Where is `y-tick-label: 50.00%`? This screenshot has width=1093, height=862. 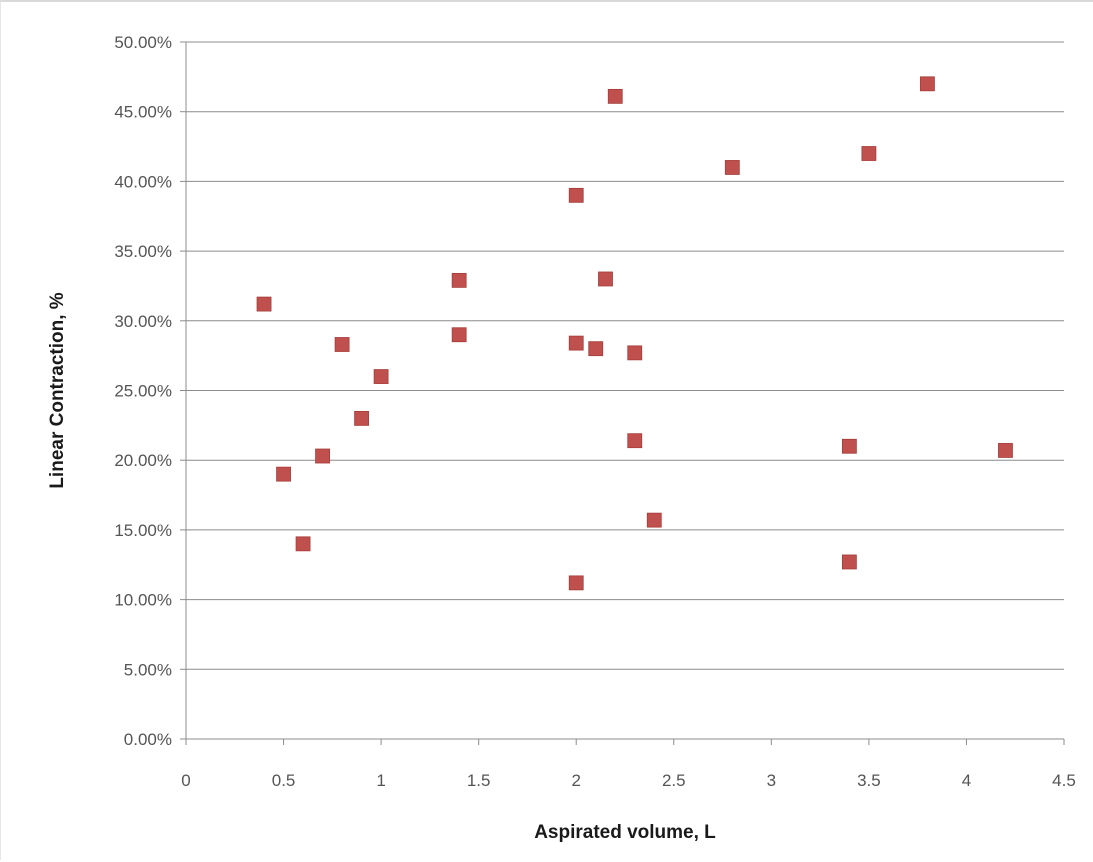 y-tick-label: 50.00% is located at coordinates (143, 42).